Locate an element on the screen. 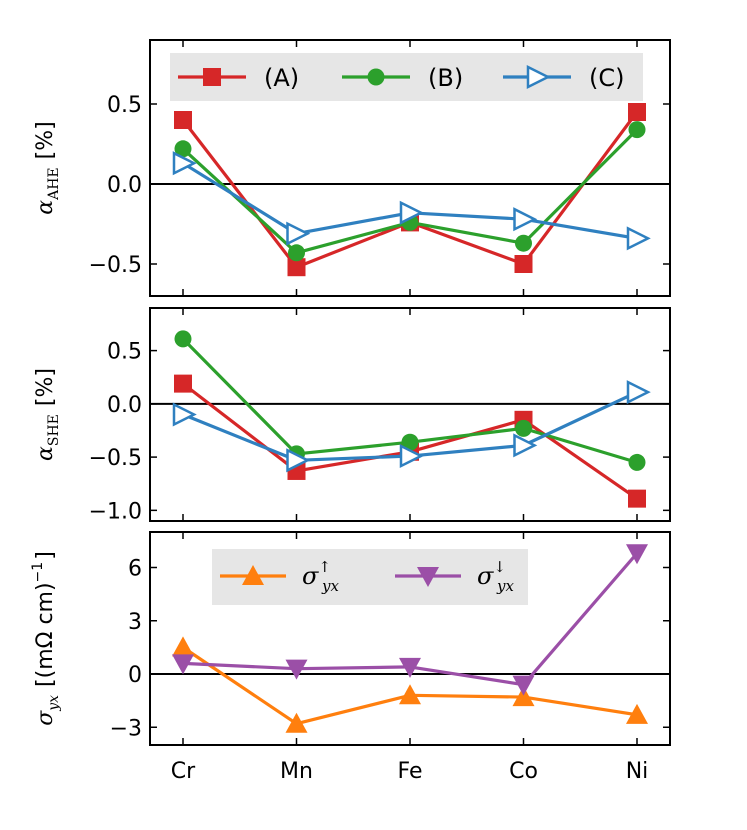 Image resolution: width=747 pixels, height=830 pixels. legend-label: (A) is located at coordinates (281, 78).